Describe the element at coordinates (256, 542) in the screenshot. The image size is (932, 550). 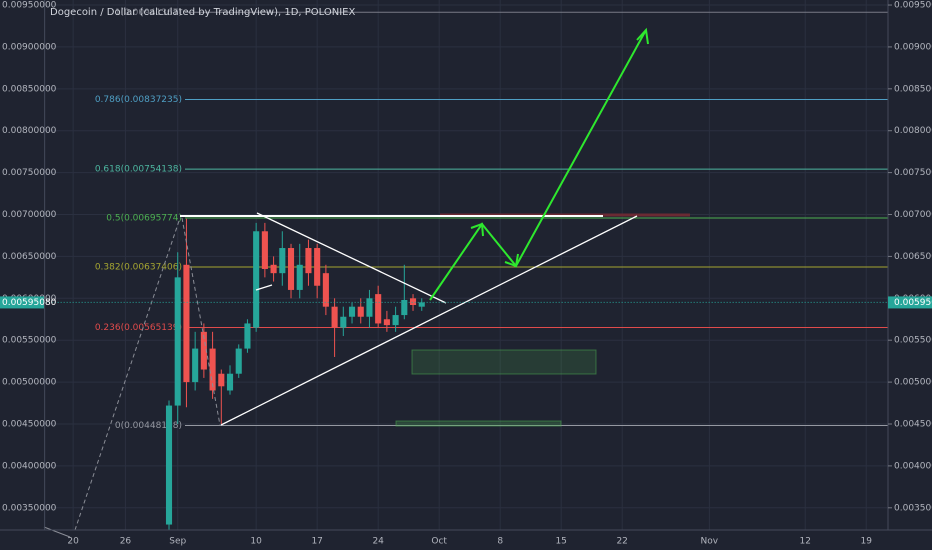
I see `x-tick-label: 10` at that location.